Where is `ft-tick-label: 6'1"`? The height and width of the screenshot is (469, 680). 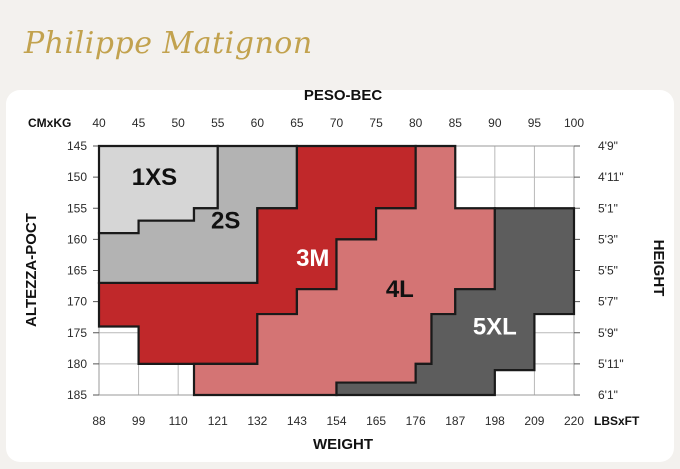 ft-tick-label: 6'1" is located at coordinates (608, 395).